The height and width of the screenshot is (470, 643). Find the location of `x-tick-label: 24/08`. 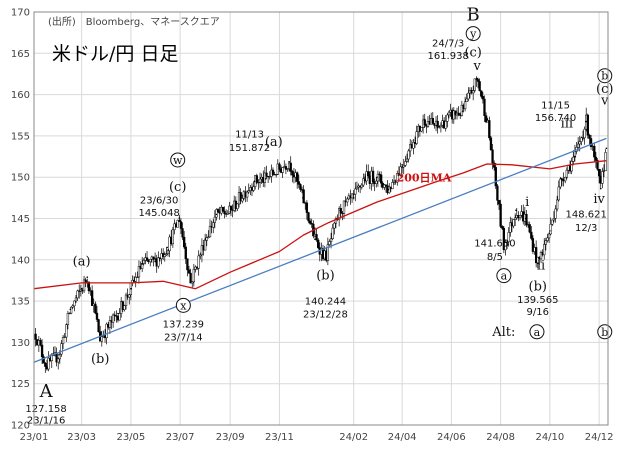

x-tick-label: 24/08 is located at coordinates (500, 437).